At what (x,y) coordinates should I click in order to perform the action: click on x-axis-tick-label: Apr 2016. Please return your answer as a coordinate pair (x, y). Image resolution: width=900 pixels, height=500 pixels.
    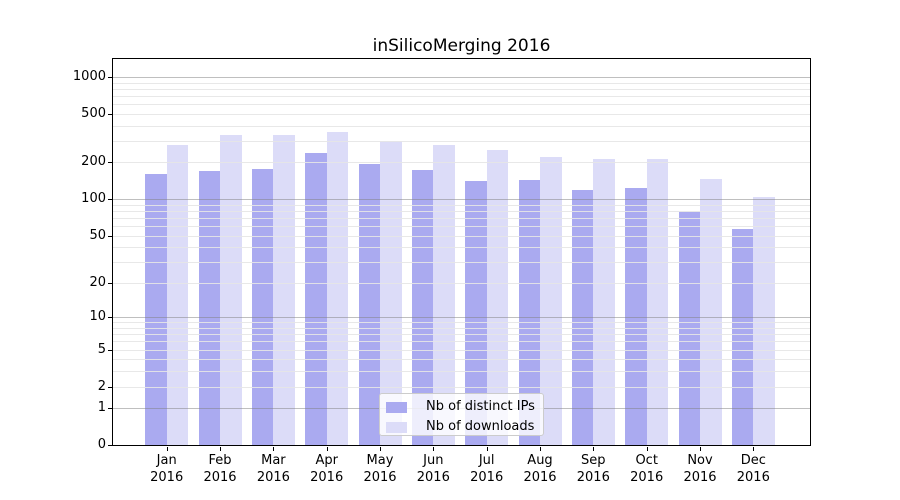
    Looking at the image, I should click on (327, 469).